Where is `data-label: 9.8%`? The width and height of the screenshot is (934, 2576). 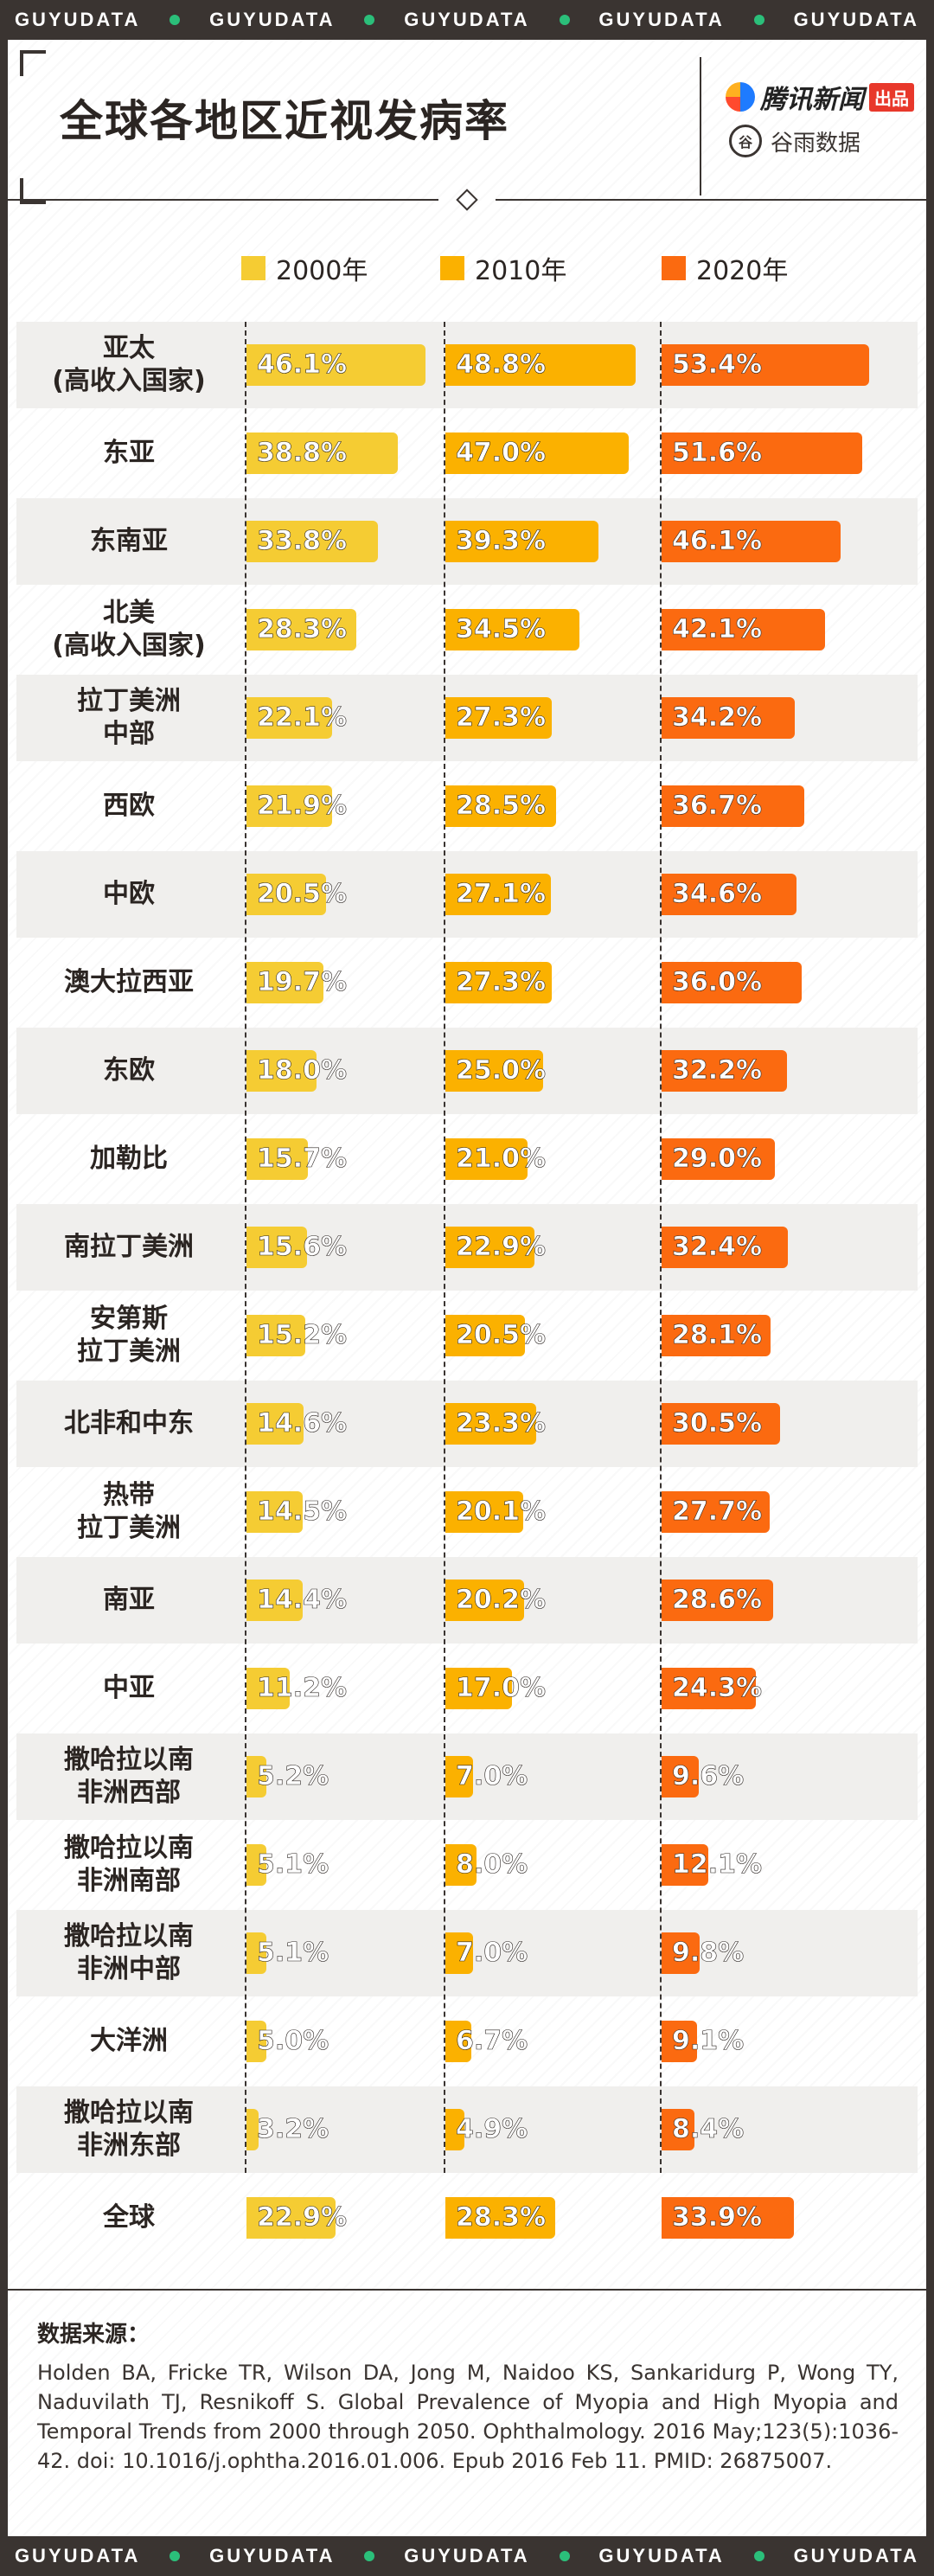 data-label: 9.8% is located at coordinates (708, 1954).